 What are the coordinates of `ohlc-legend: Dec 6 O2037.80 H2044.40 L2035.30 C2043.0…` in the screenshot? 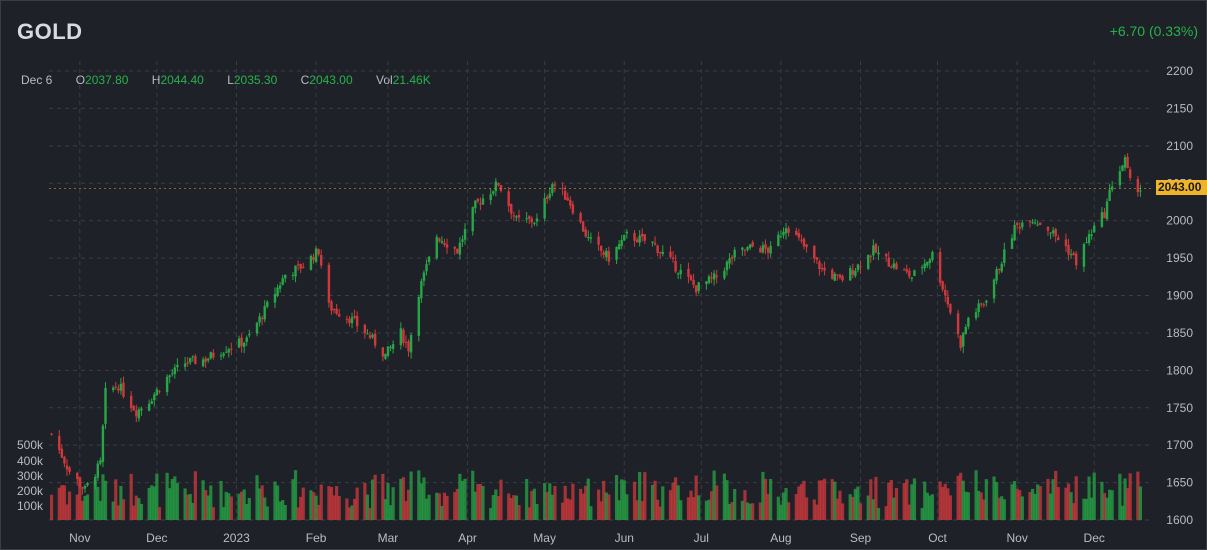 It's located at (226, 80).